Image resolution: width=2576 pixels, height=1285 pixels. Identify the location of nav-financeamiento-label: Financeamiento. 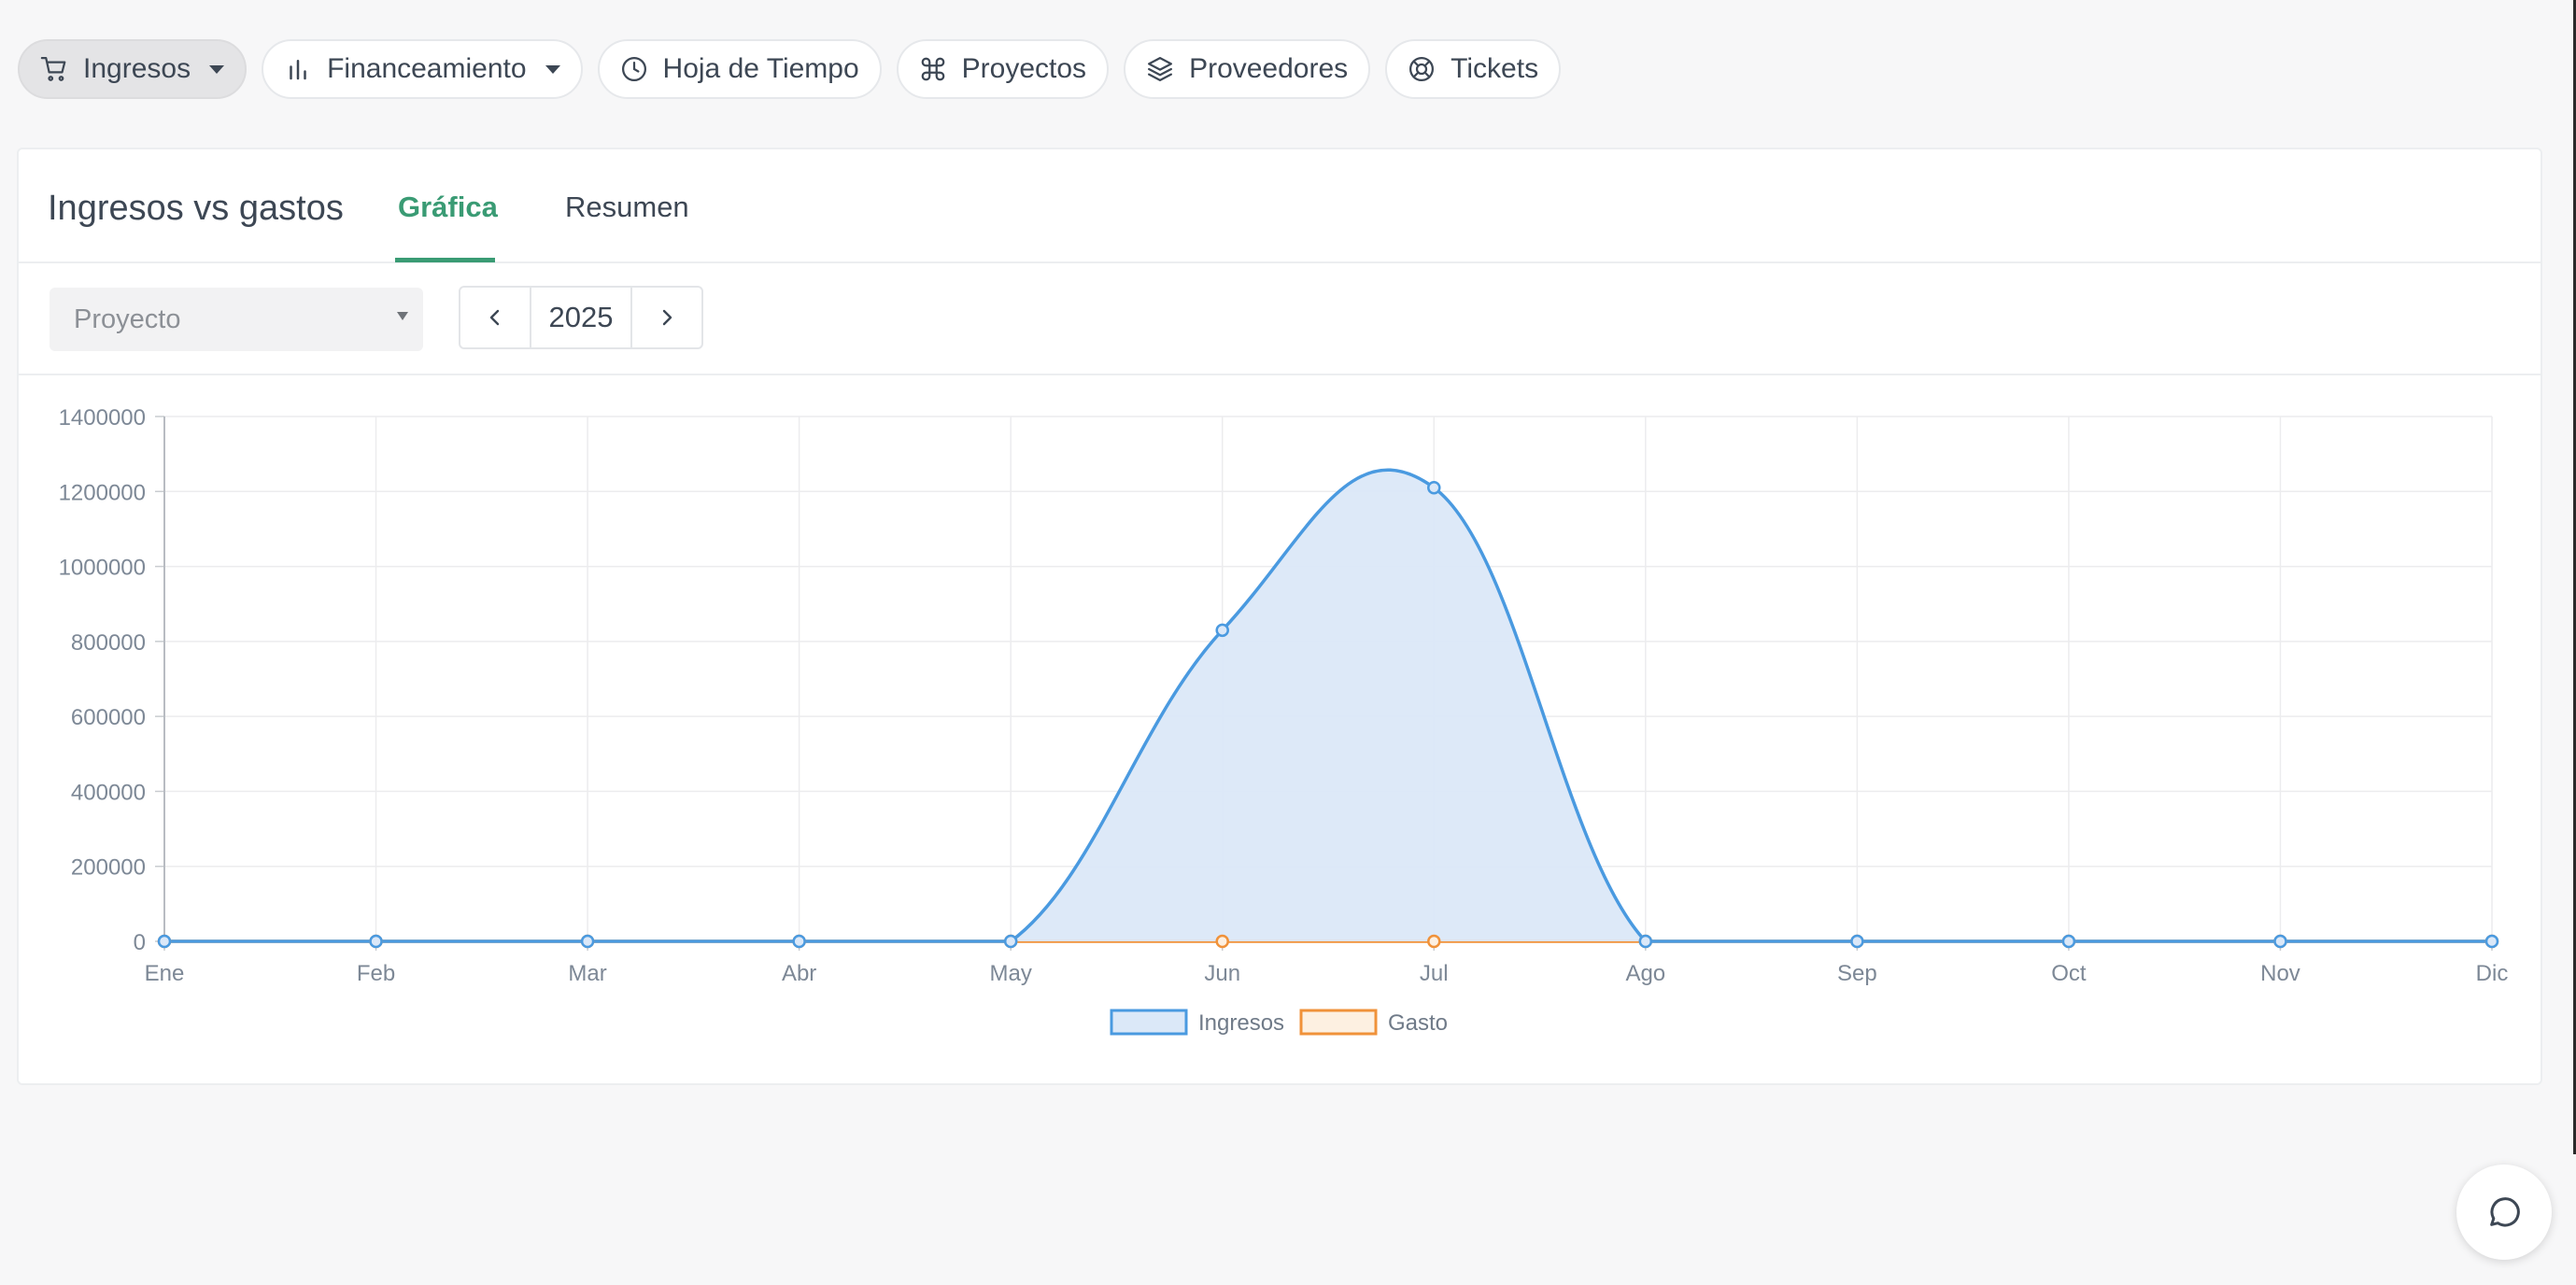
(427, 68).